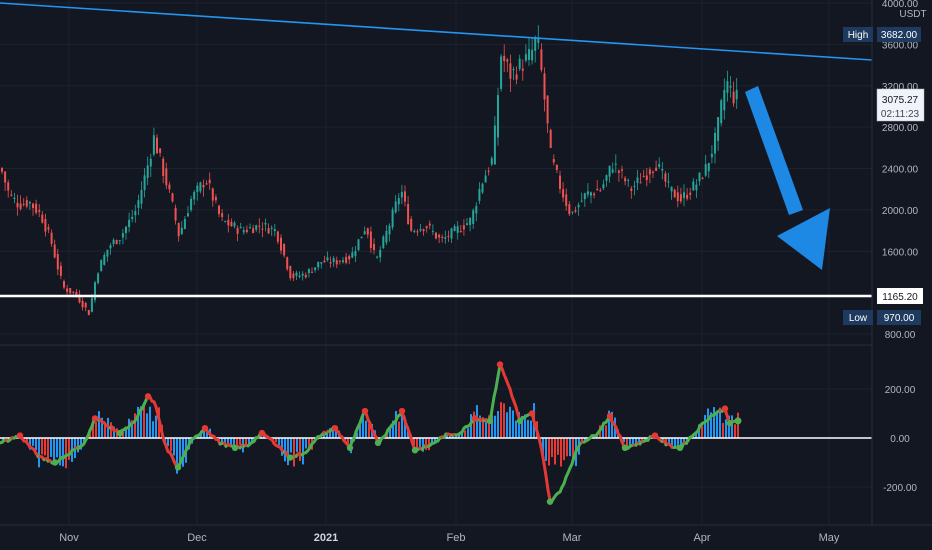 The image size is (932, 550). I want to click on time-axis-label: Apr, so click(701, 538).